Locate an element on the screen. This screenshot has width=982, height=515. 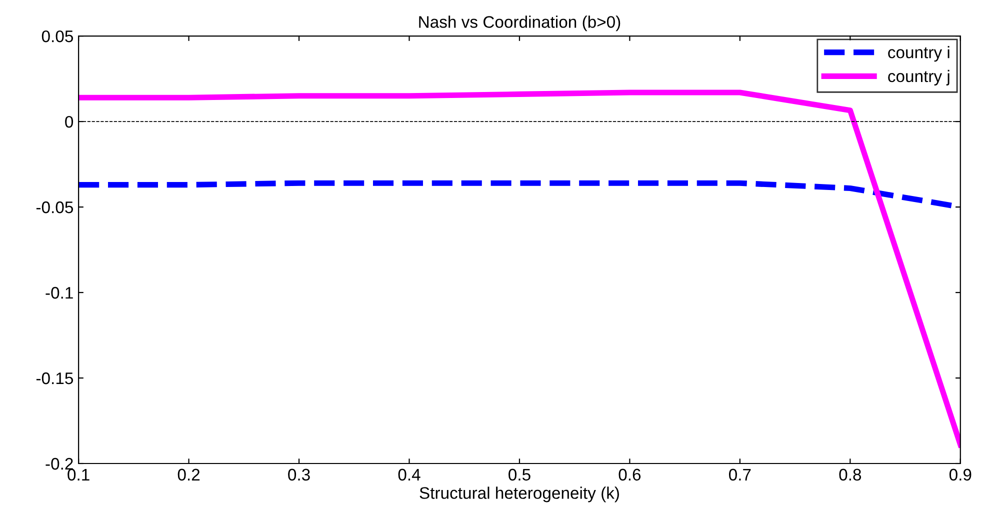
legend-label: country j is located at coordinates (919, 78).